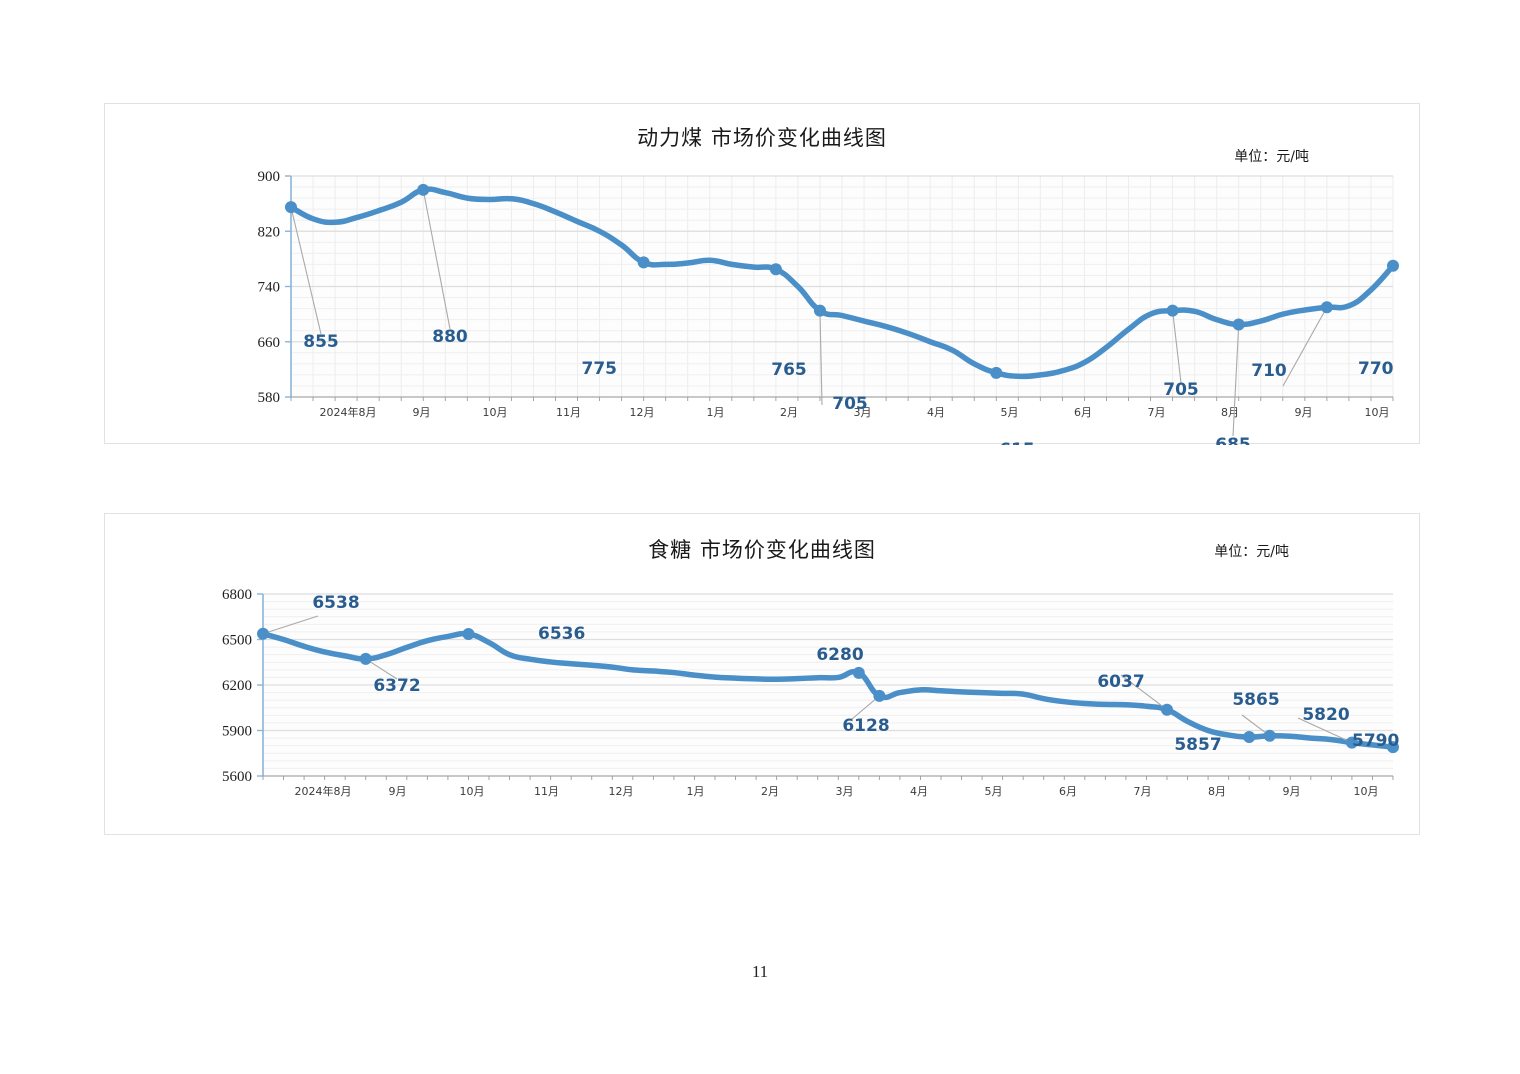  Describe the element at coordinates (762, 138) in the screenshot. I see `chart-title-coal: 动力煤 市场价变化曲线图` at that location.